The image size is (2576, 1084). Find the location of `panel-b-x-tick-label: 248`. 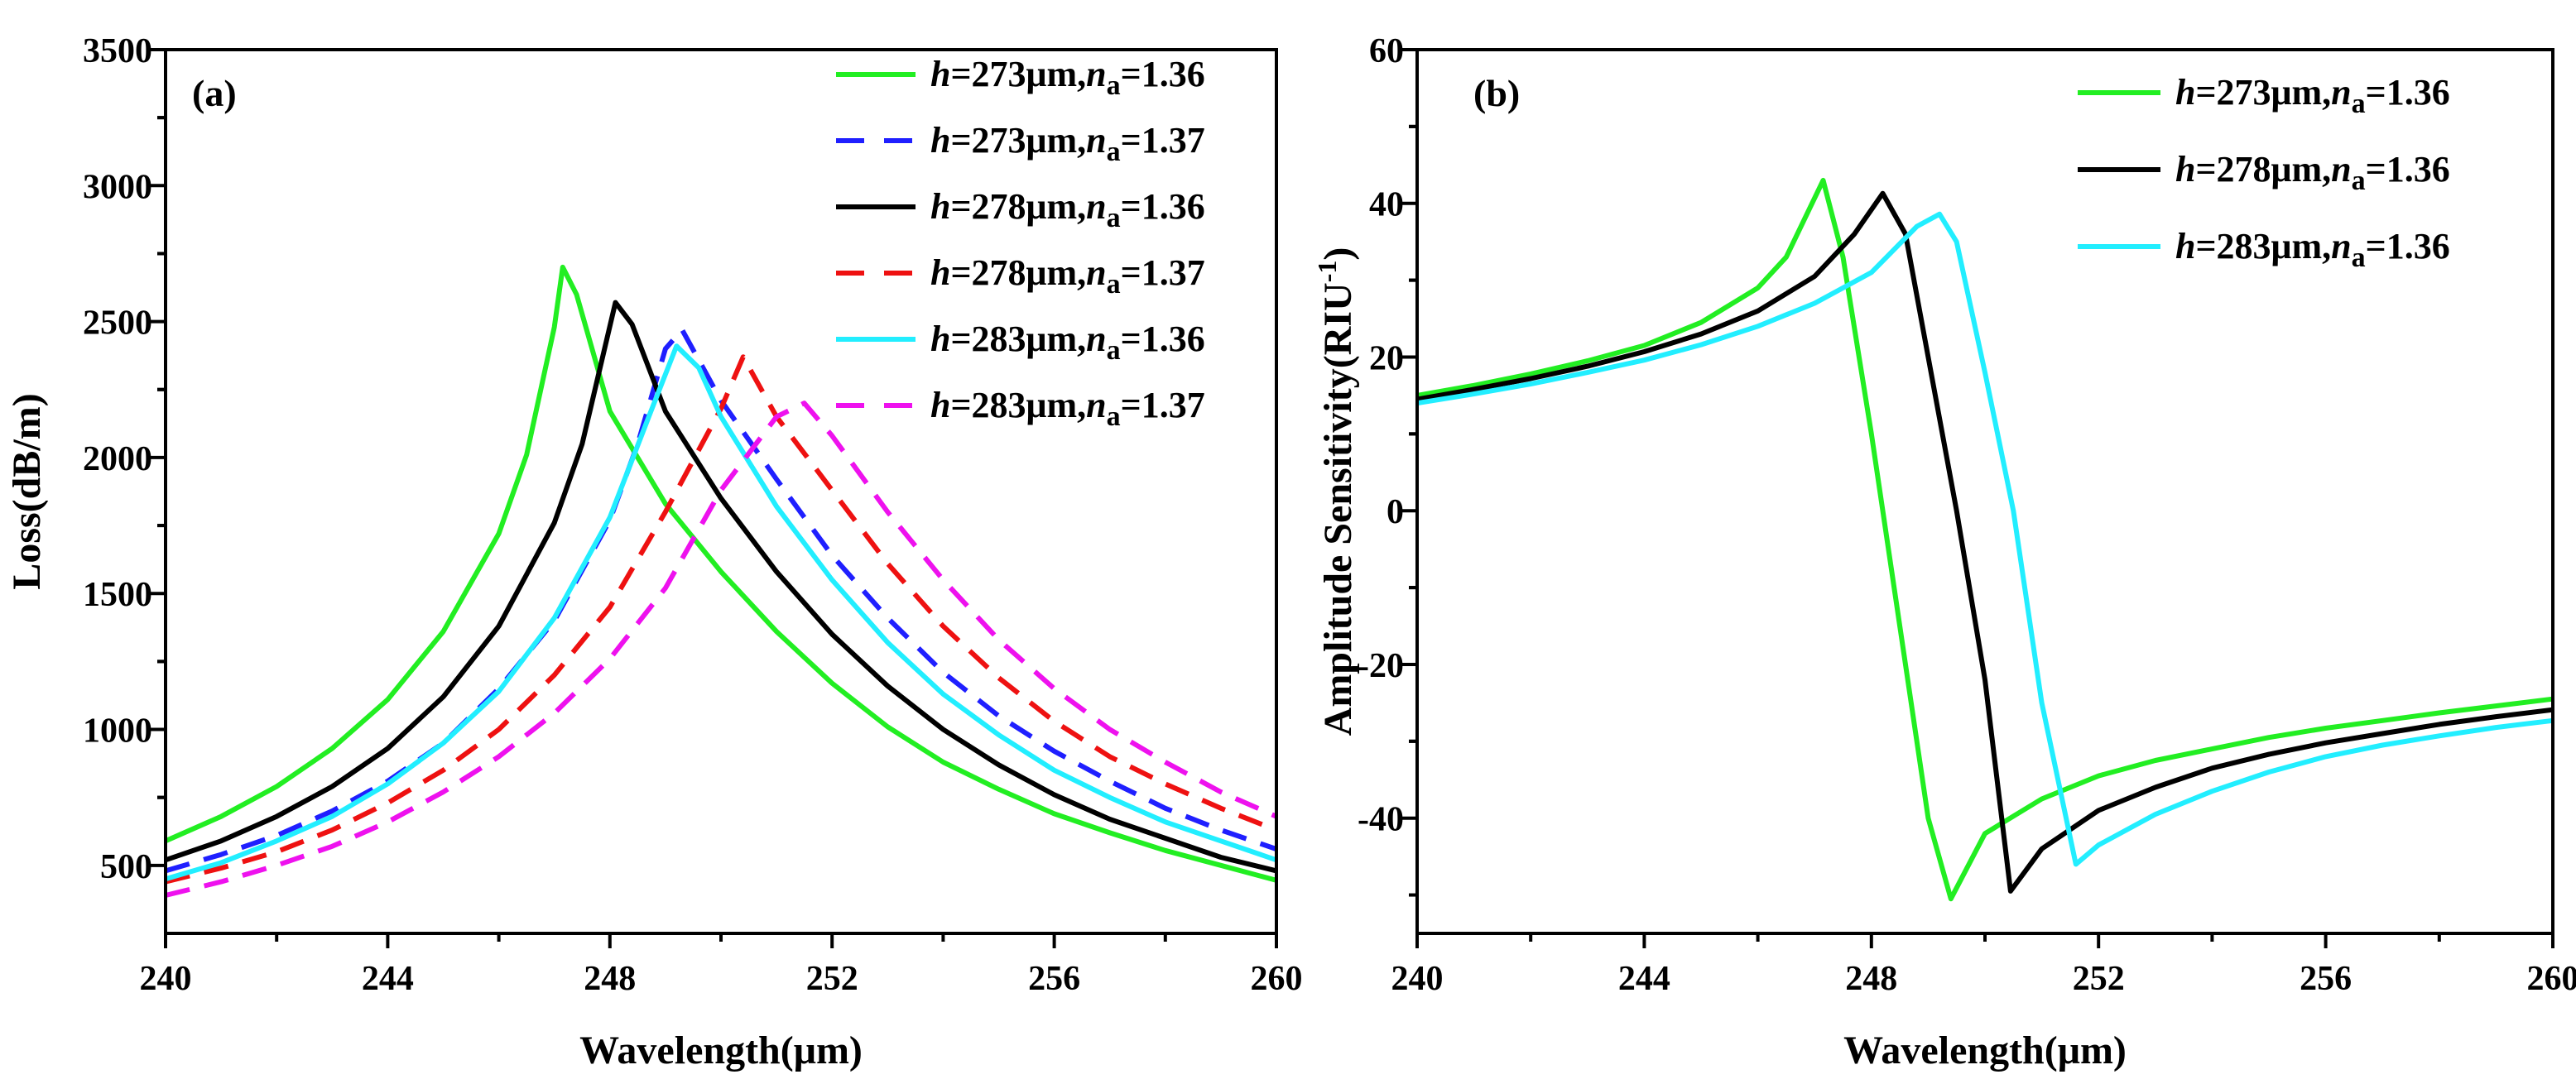

panel-b-x-tick-label: 248 is located at coordinates (1871, 979).